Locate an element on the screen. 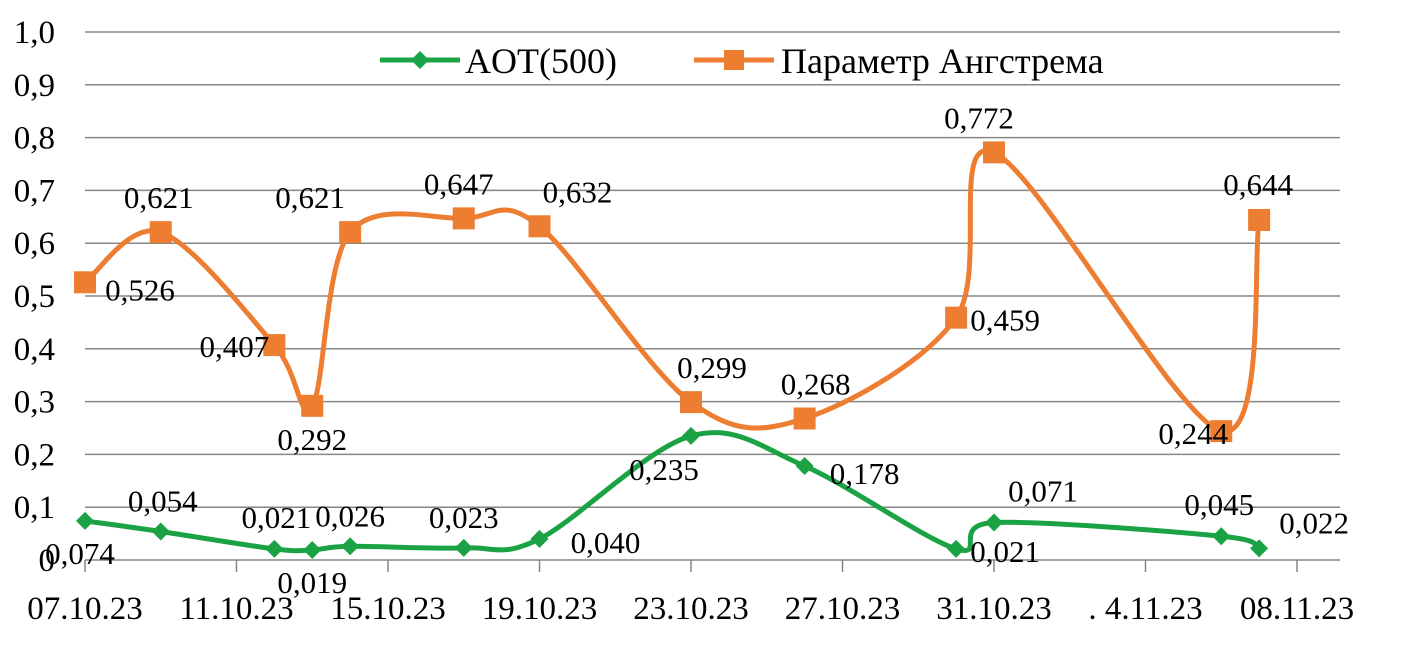  y-tick-label: 0,8 is located at coordinates (34, 139).